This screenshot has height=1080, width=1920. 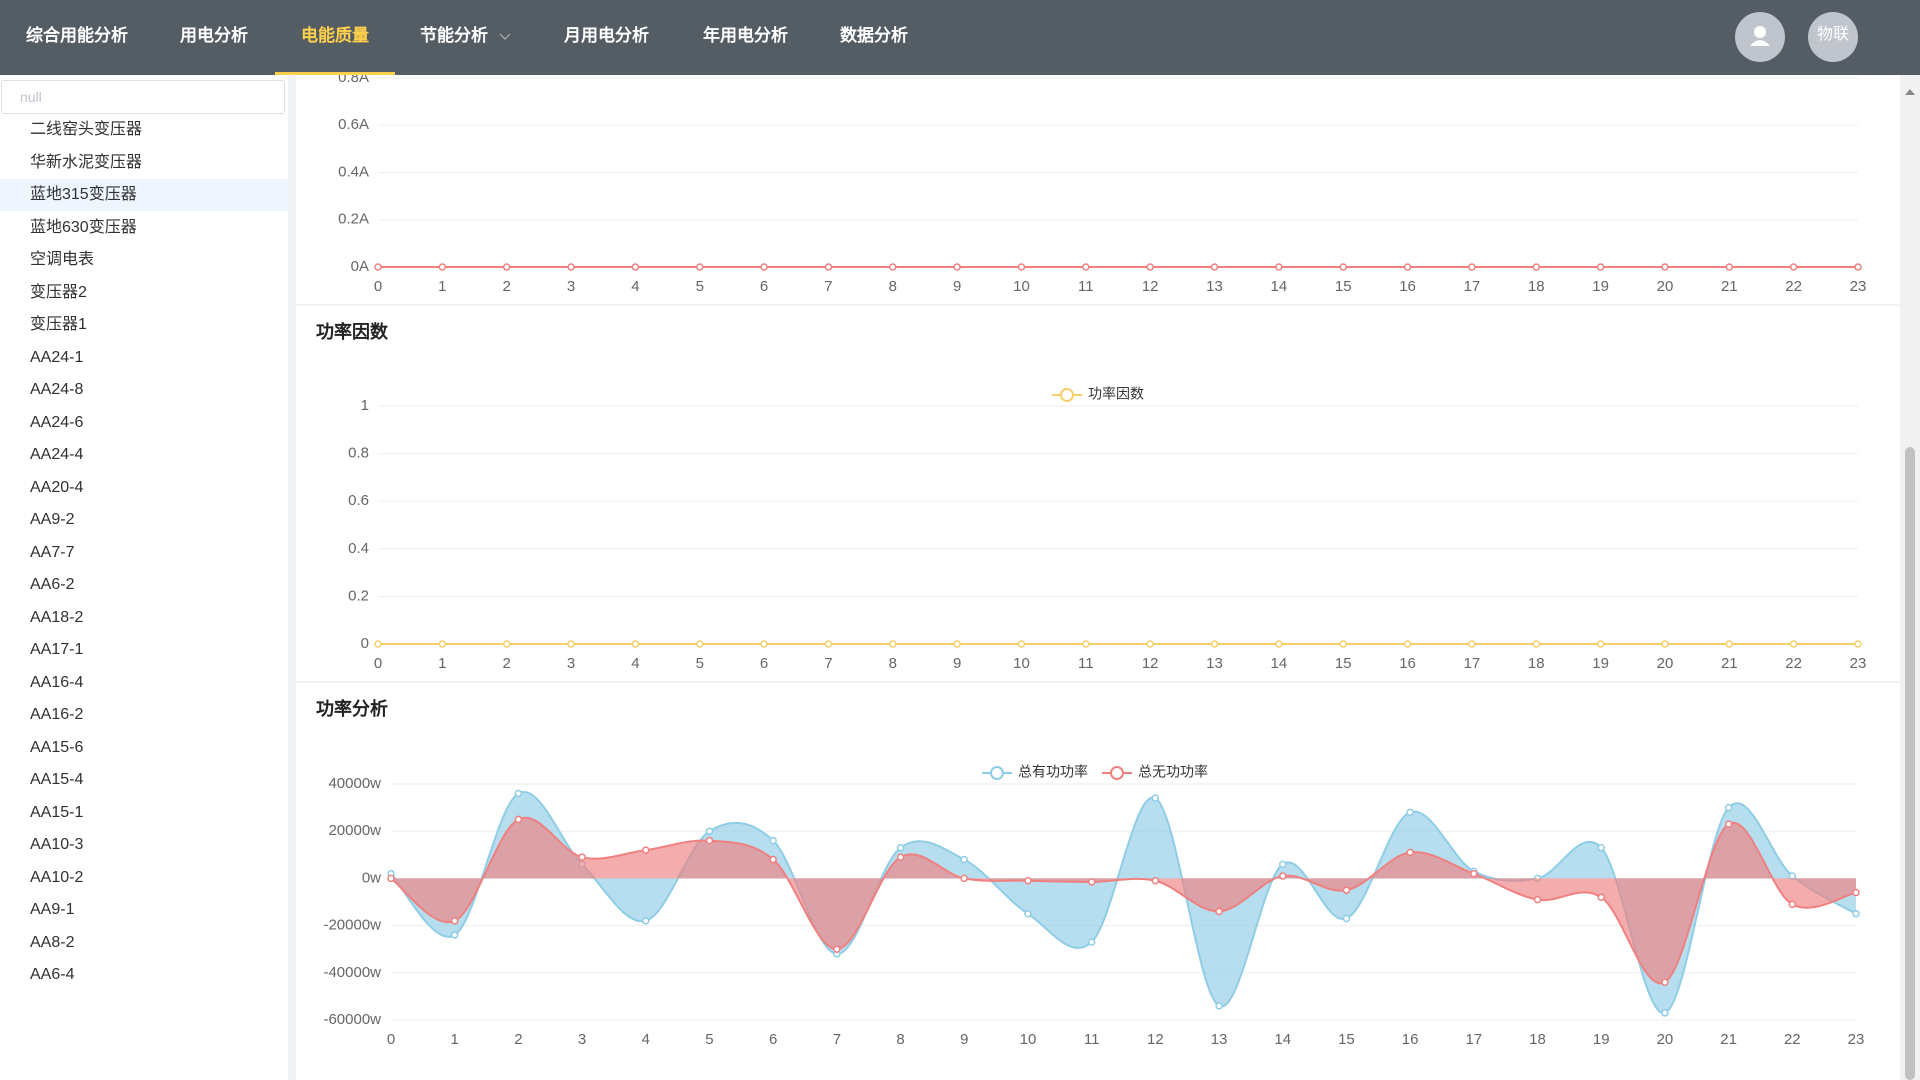 I want to click on tree-item: AA6-4, so click(x=52, y=974).